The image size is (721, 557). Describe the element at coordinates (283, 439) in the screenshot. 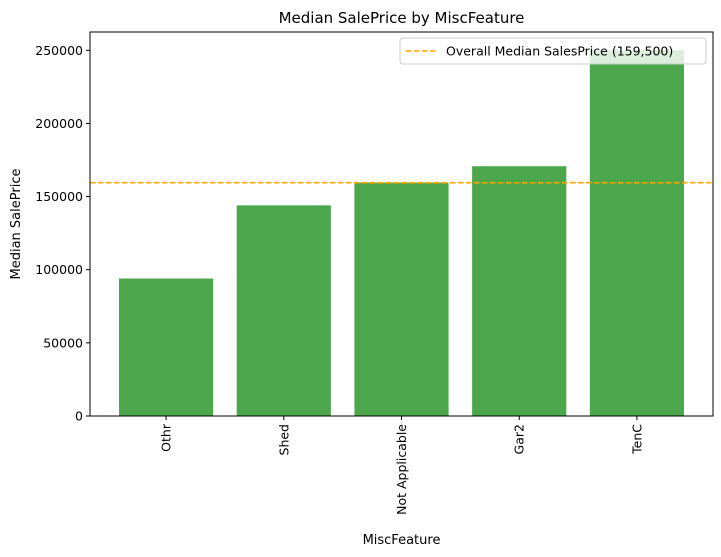

I see `x-tick-label: Shed` at that location.